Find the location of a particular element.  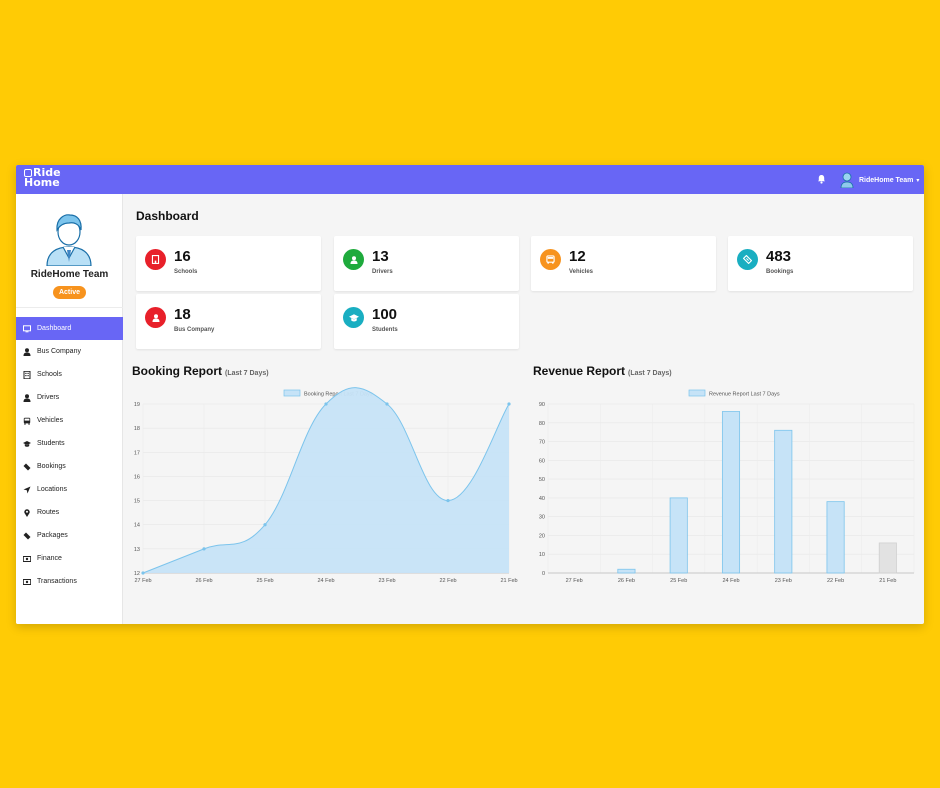

sidebar-item-label: Locations is located at coordinates (52, 489).